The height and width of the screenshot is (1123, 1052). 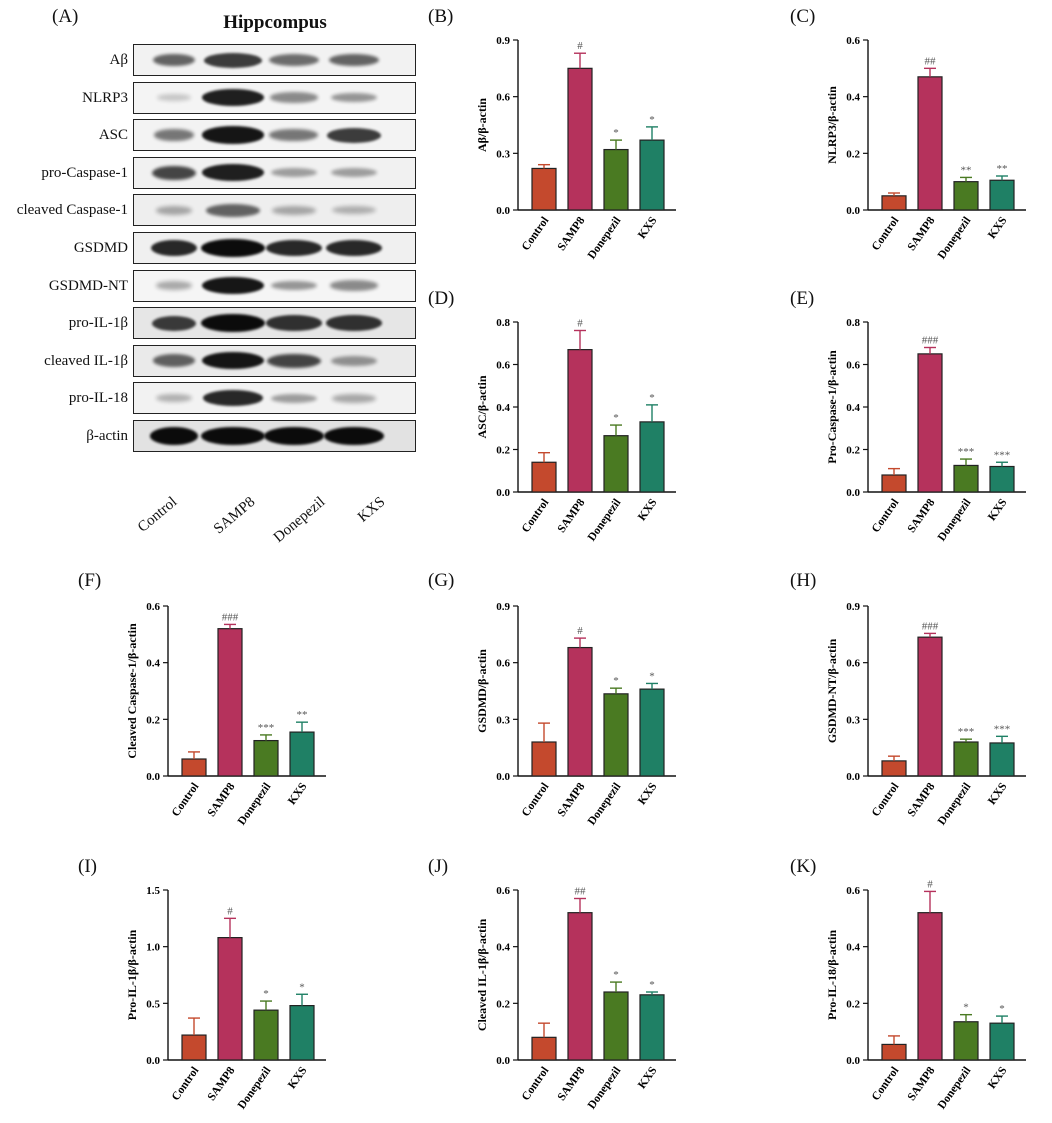 I want to click on blot-row-label: Aβ, so click(x=118, y=60).